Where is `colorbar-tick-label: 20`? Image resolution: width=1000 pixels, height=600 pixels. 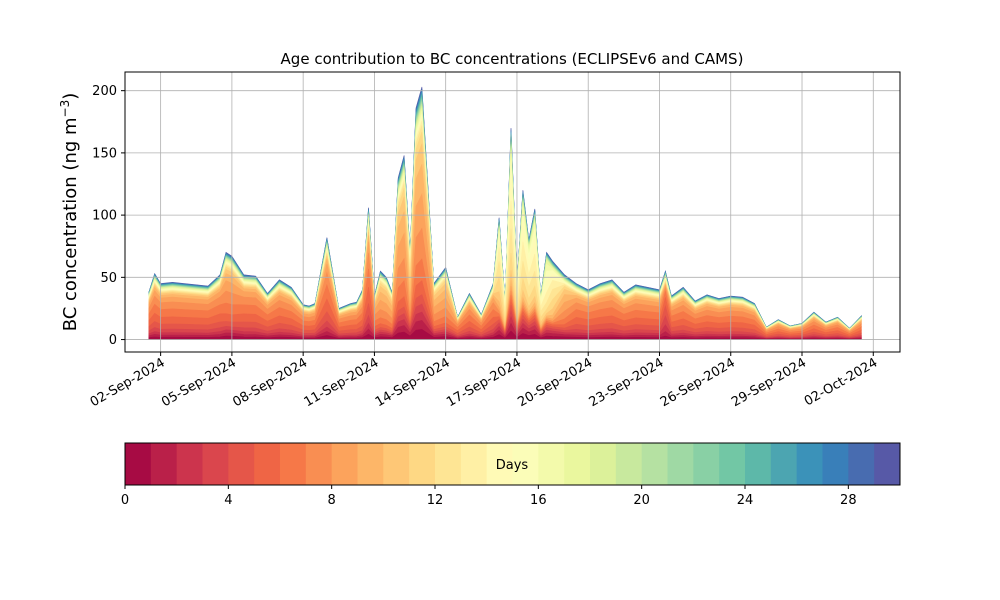
colorbar-tick-label: 20 is located at coordinates (641, 500).